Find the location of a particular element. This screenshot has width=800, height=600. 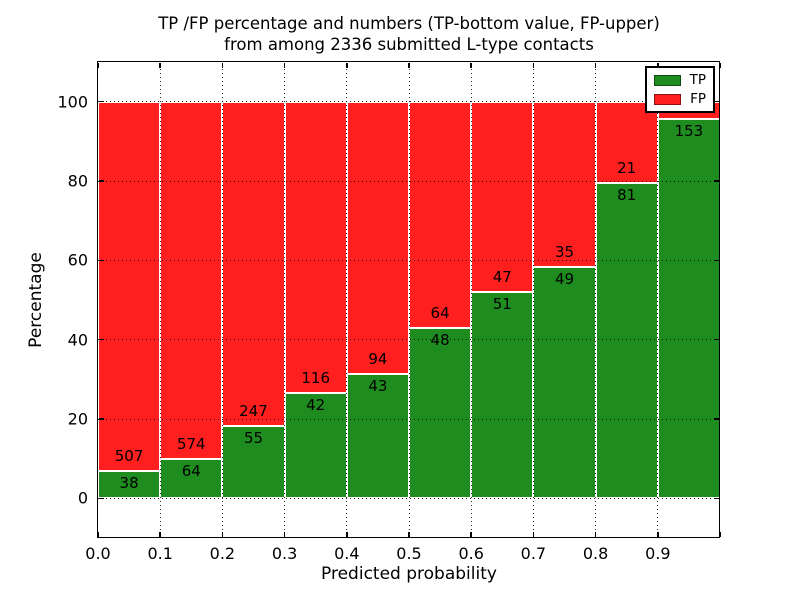

fp-count-label: 64 is located at coordinates (440, 313).